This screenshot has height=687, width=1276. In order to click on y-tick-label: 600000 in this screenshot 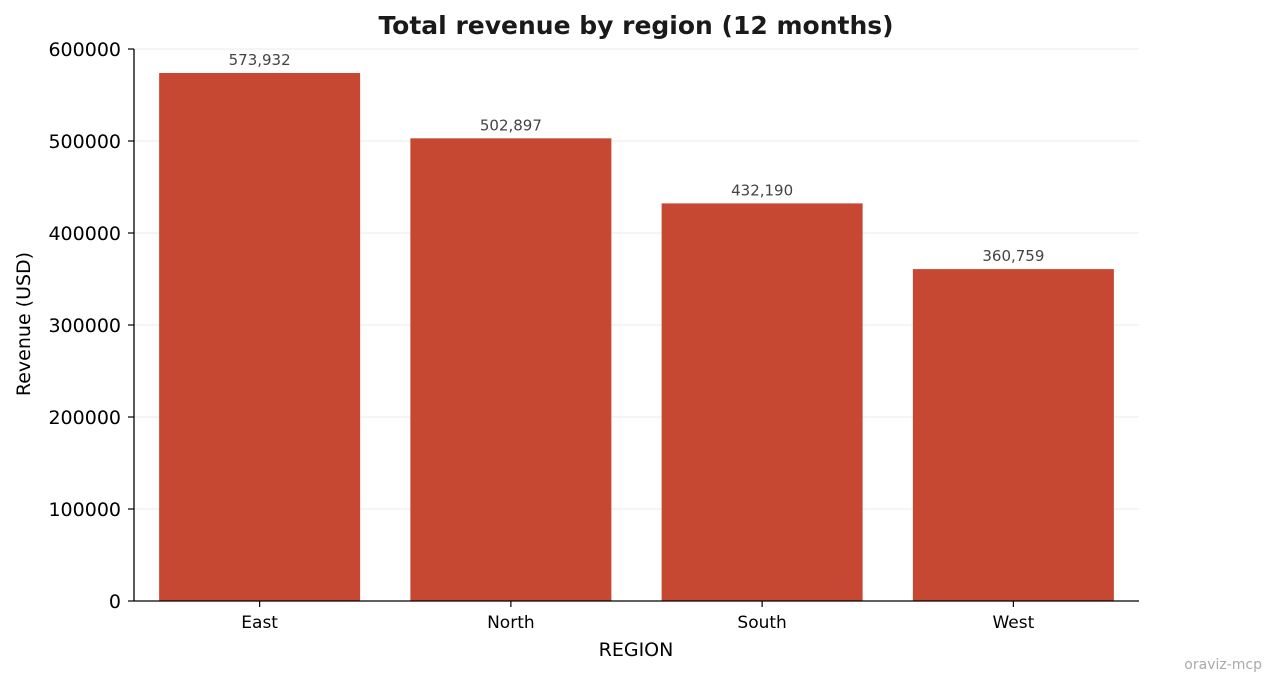, I will do `click(84, 50)`.